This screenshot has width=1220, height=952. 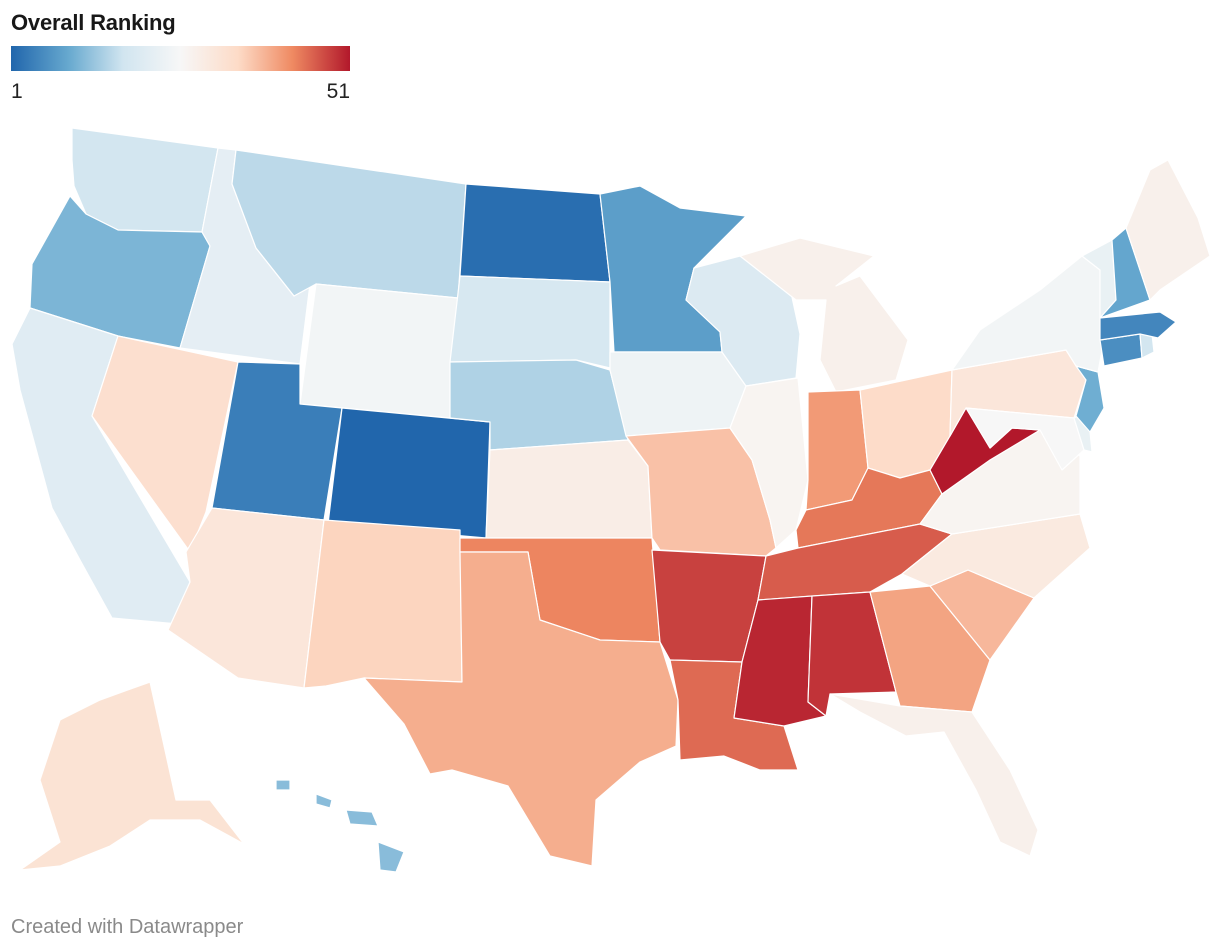 I want to click on state-NY, so click(x=1028, y=314).